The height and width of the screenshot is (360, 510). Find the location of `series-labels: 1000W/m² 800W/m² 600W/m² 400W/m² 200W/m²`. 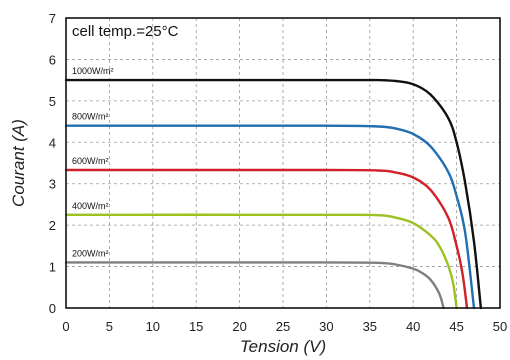

series-labels: 1000W/m² 800W/m² 600W/m² 400W/m² 200W/m² is located at coordinates (93, 162).